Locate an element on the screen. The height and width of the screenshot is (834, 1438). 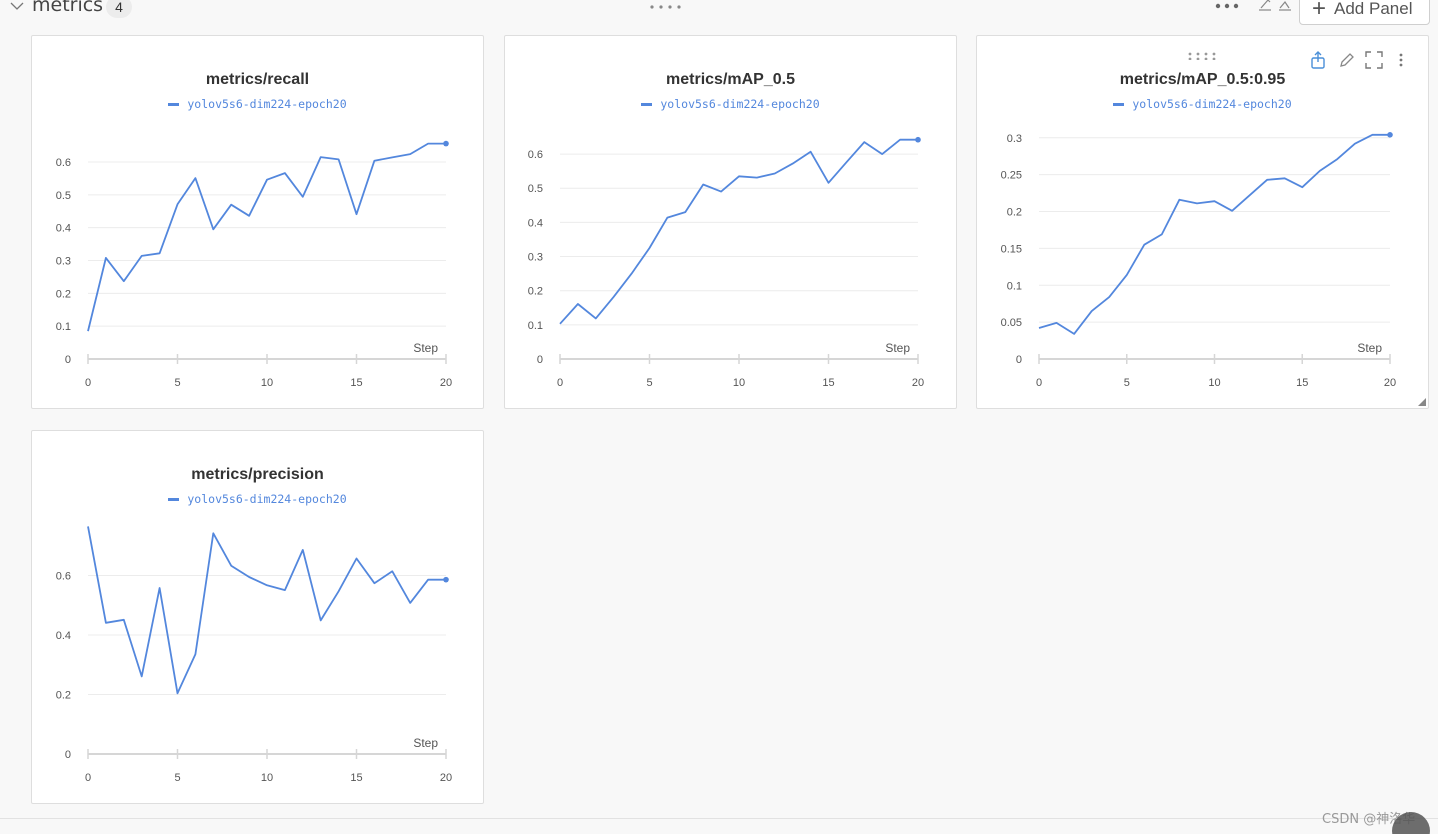
share-icon is located at coordinates (1318, 60).